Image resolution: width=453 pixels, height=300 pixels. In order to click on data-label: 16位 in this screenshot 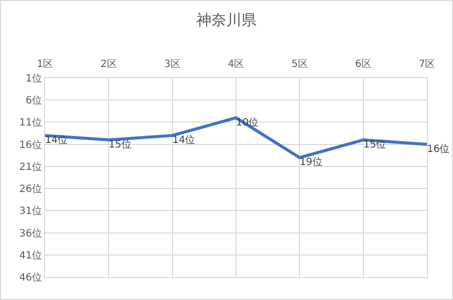, I will do `click(438, 148)`.